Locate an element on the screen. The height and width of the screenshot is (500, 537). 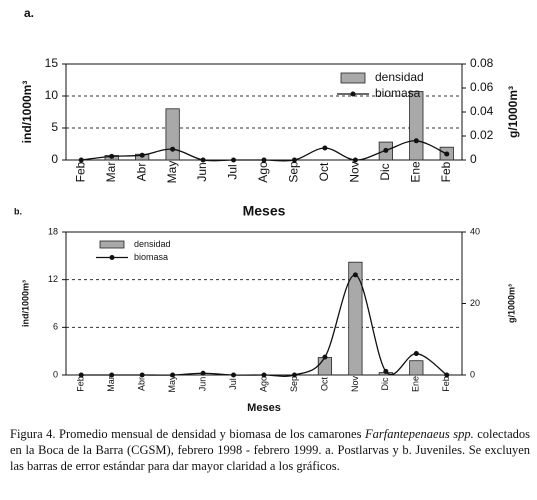
y2-tick-label: 0.08 is located at coordinates (482, 63).